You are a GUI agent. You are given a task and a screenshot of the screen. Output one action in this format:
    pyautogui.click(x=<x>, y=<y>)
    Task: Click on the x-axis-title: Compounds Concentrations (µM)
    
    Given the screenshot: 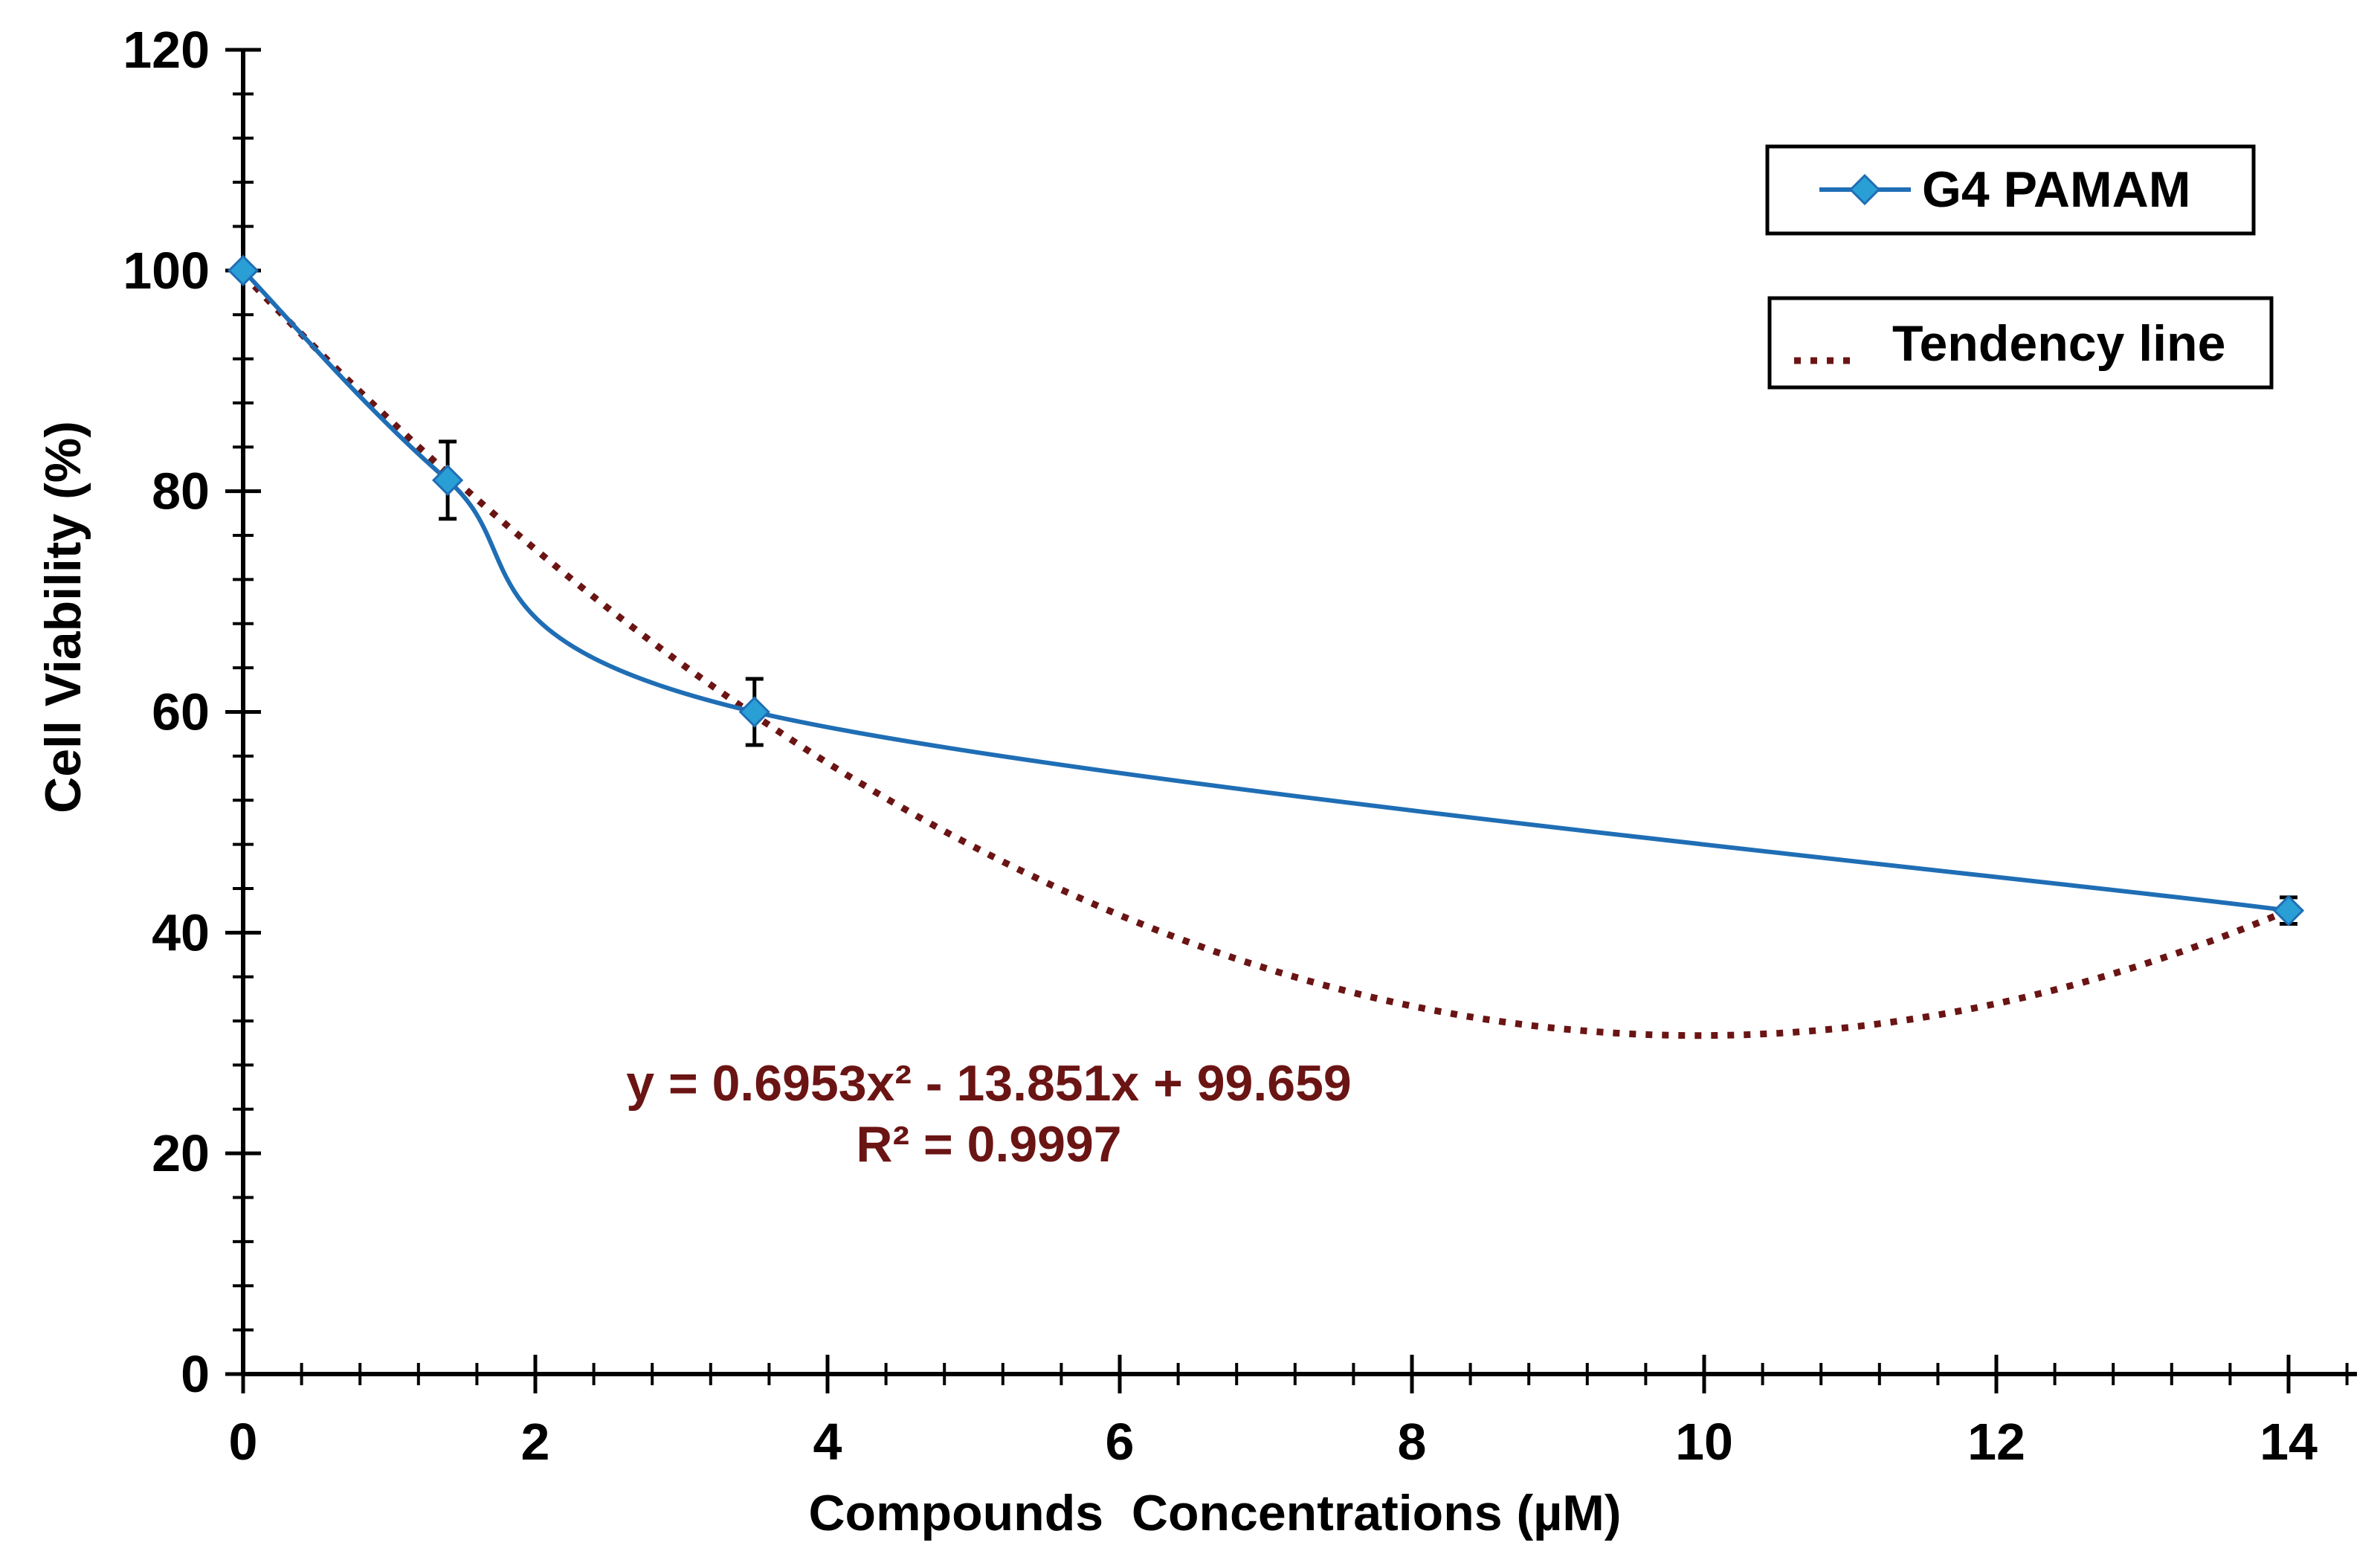 What is the action you would take?
    pyautogui.click(x=1214, y=1513)
    